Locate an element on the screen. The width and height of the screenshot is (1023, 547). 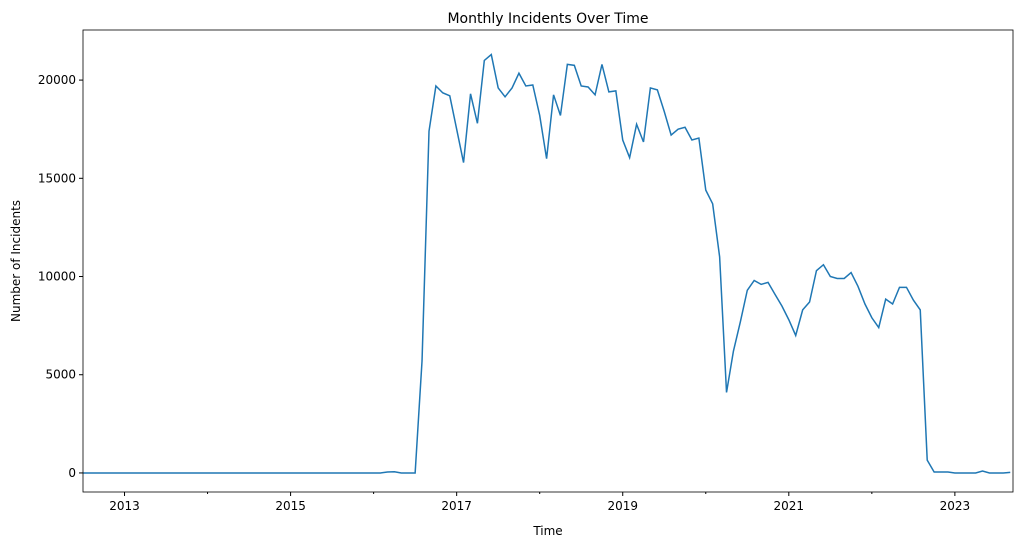
x-tick-label: 2019 is located at coordinates (622, 506).